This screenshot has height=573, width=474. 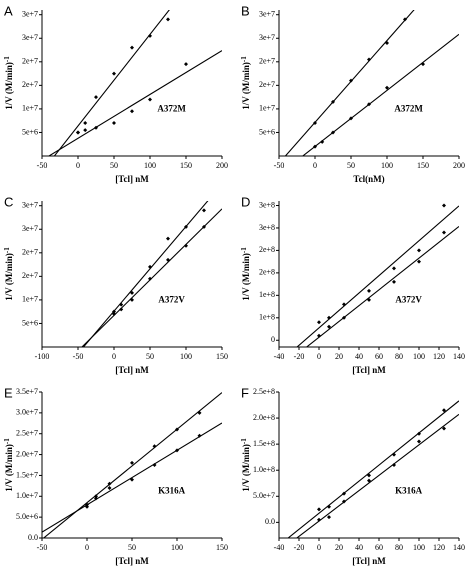 What do you see at coordinates (27, 516) in the screenshot?
I see `y-tick-label: 5.0e+6` at bounding box center [27, 516].